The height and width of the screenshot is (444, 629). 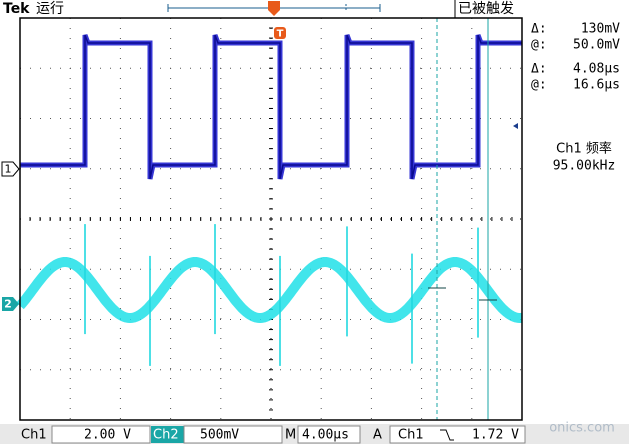 I want to click on ch2-label: Ch2, so click(x=166, y=435).